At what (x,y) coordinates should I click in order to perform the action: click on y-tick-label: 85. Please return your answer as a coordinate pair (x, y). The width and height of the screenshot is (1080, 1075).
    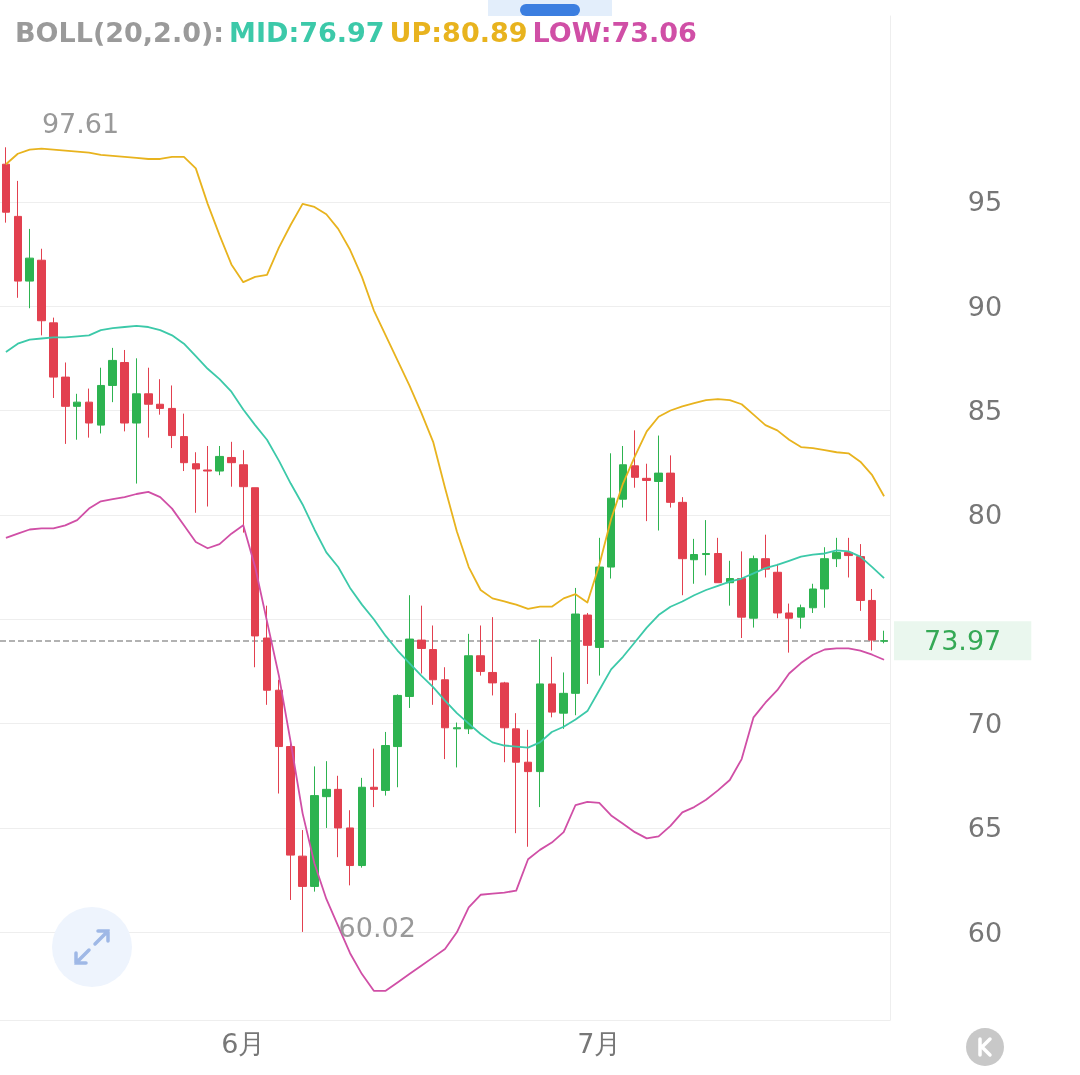
    Looking at the image, I should click on (985, 410).